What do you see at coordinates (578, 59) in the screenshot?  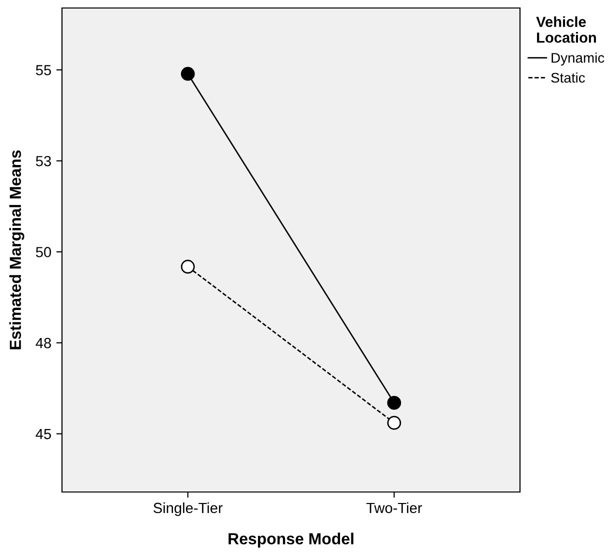 I see `legend-label: Dynamic` at bounding box center [578, 59].